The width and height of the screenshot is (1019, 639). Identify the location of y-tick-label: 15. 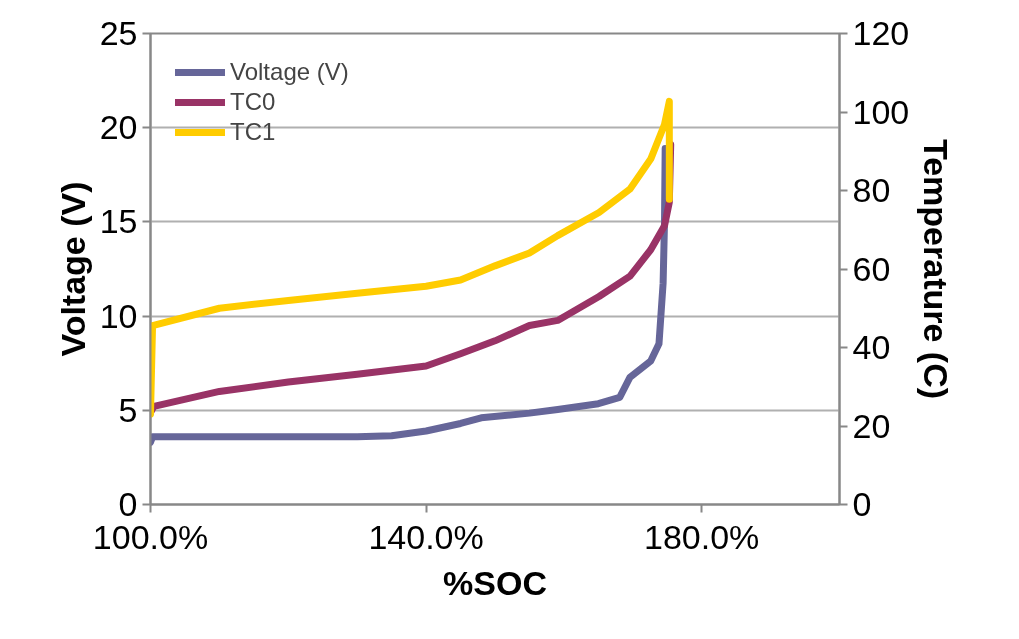
(118, 221).